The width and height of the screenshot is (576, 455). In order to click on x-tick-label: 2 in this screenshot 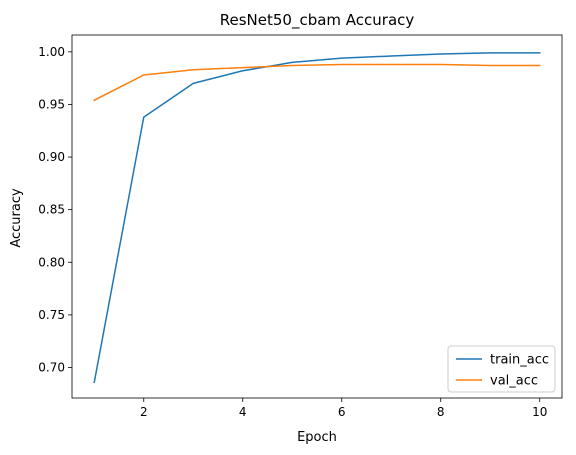, I will do `click(144, 412)`.